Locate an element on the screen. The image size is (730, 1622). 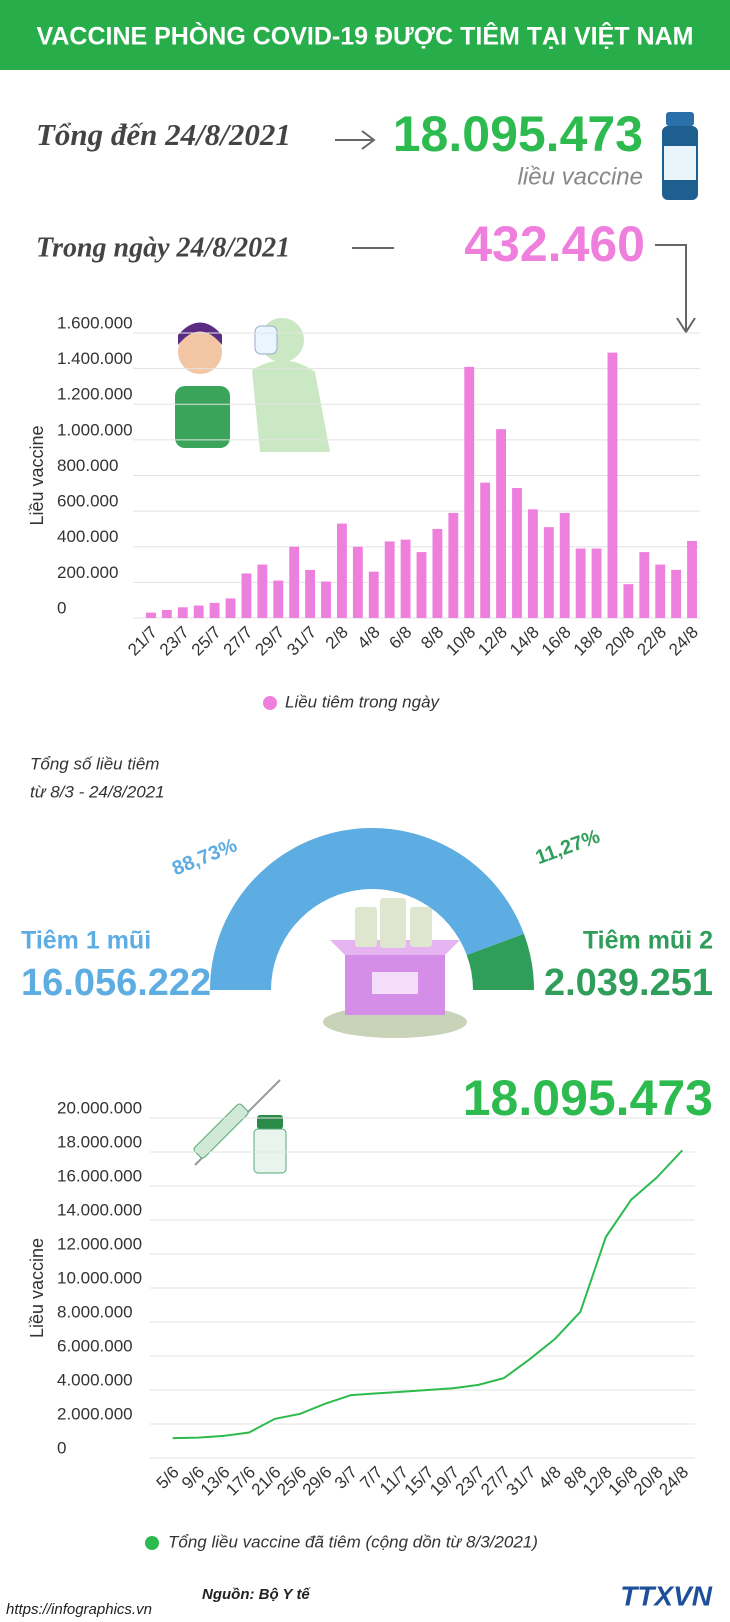
dose-count: 2.039.251 is located at coordinates (628, 983).